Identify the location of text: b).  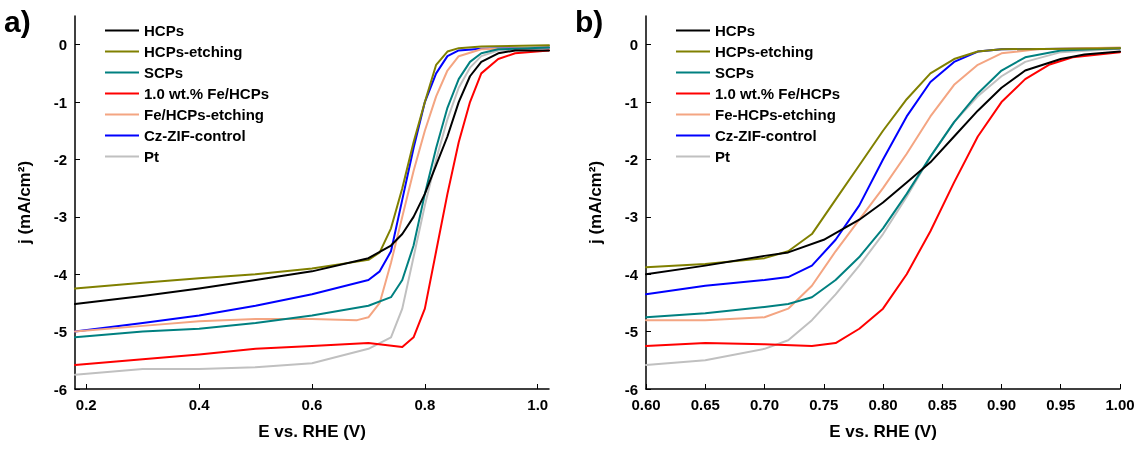
(589, 21).